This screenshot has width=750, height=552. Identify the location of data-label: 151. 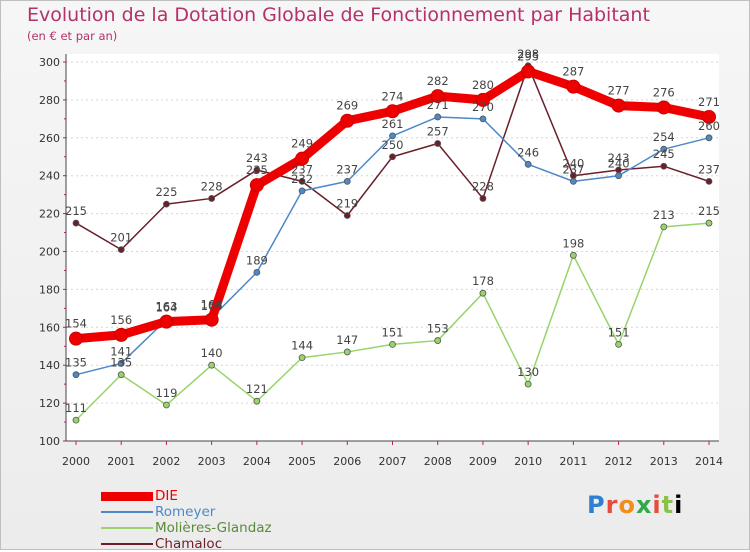
(393, 332).